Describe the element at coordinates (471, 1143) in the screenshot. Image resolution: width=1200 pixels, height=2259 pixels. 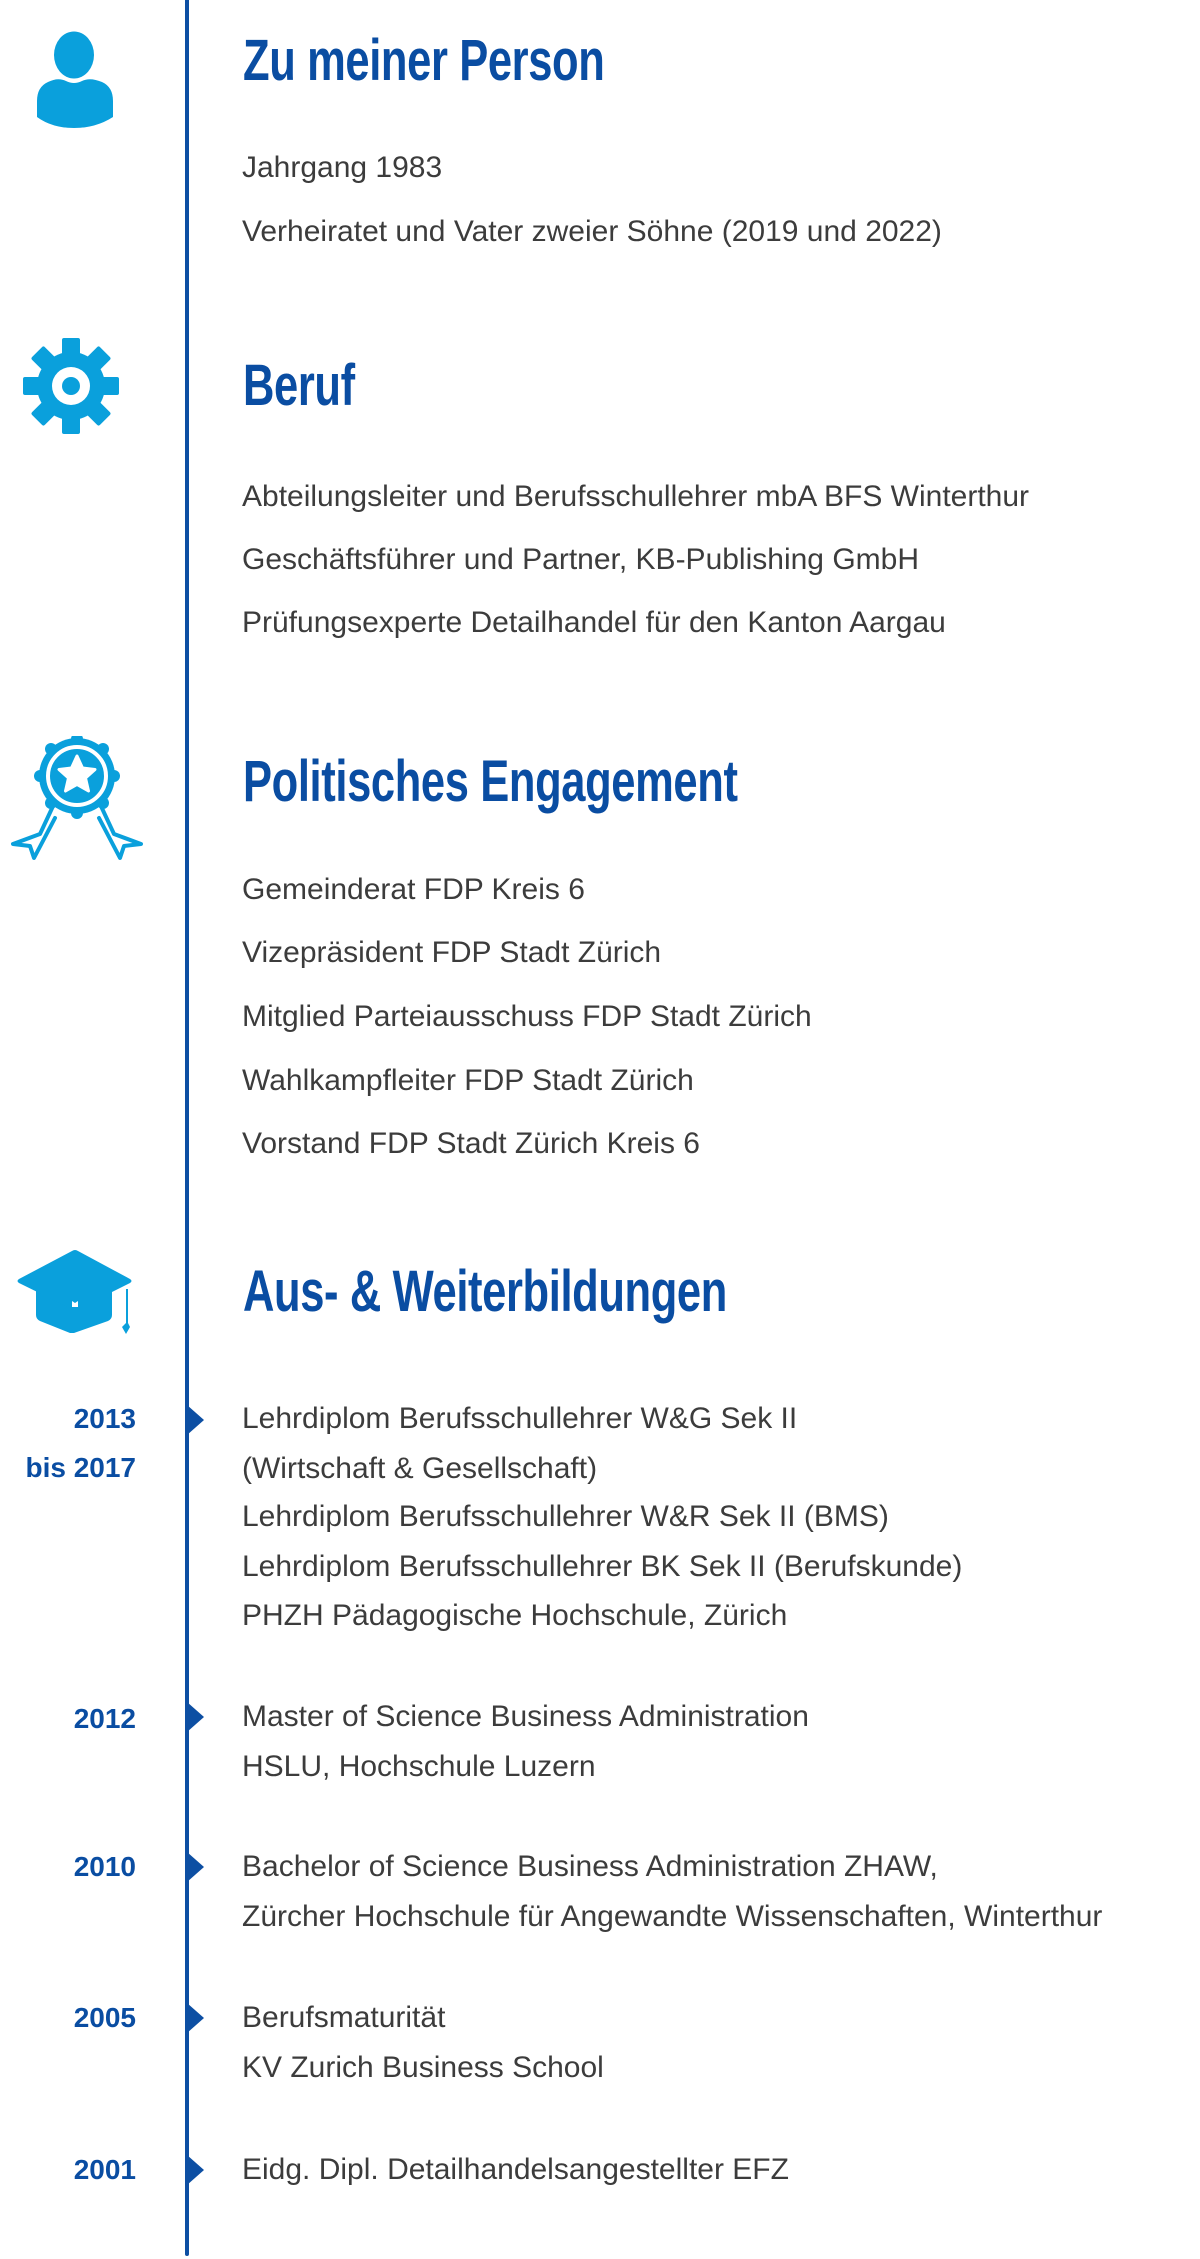
I see `info-line: Vorstand FDP Stadt Zürich Kreis 6` at that location.